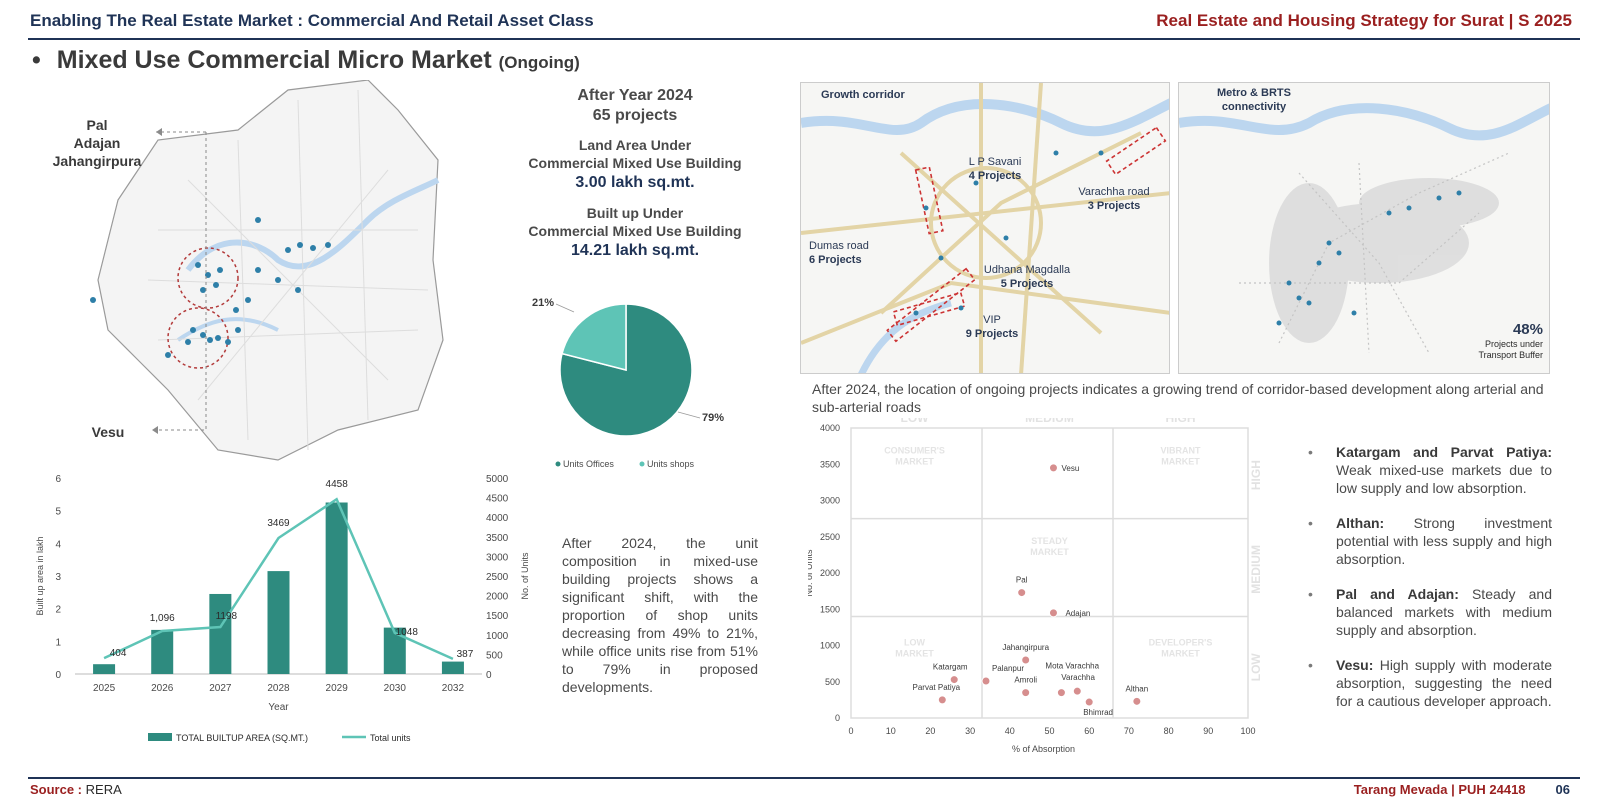 The image size is (1600, 800). Describe the element at coordinates (1254, 100) in the screenshot. I see `metro-map-title: Metro & BRTS connectivity` at that location.